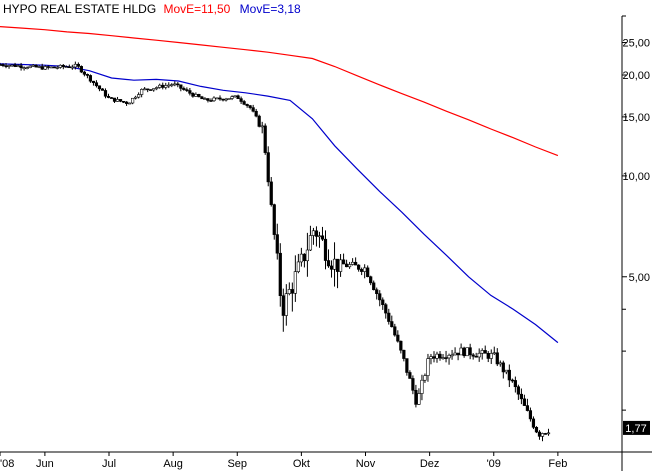 The image size is (652, 471). I want to click on y-tick-label: 5,00, so click(639, 278).